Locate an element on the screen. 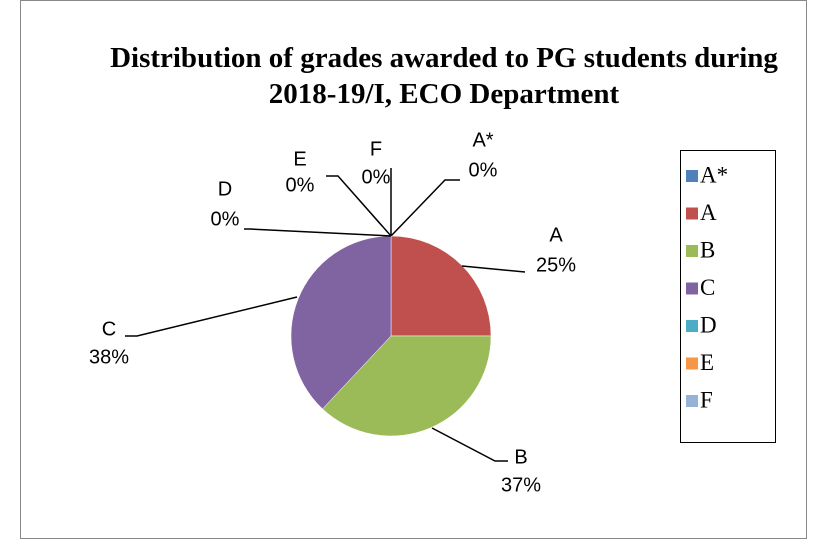 The height and width of the screenshot is (554, 828). legend-label: C is located at coordinates (707, 287).